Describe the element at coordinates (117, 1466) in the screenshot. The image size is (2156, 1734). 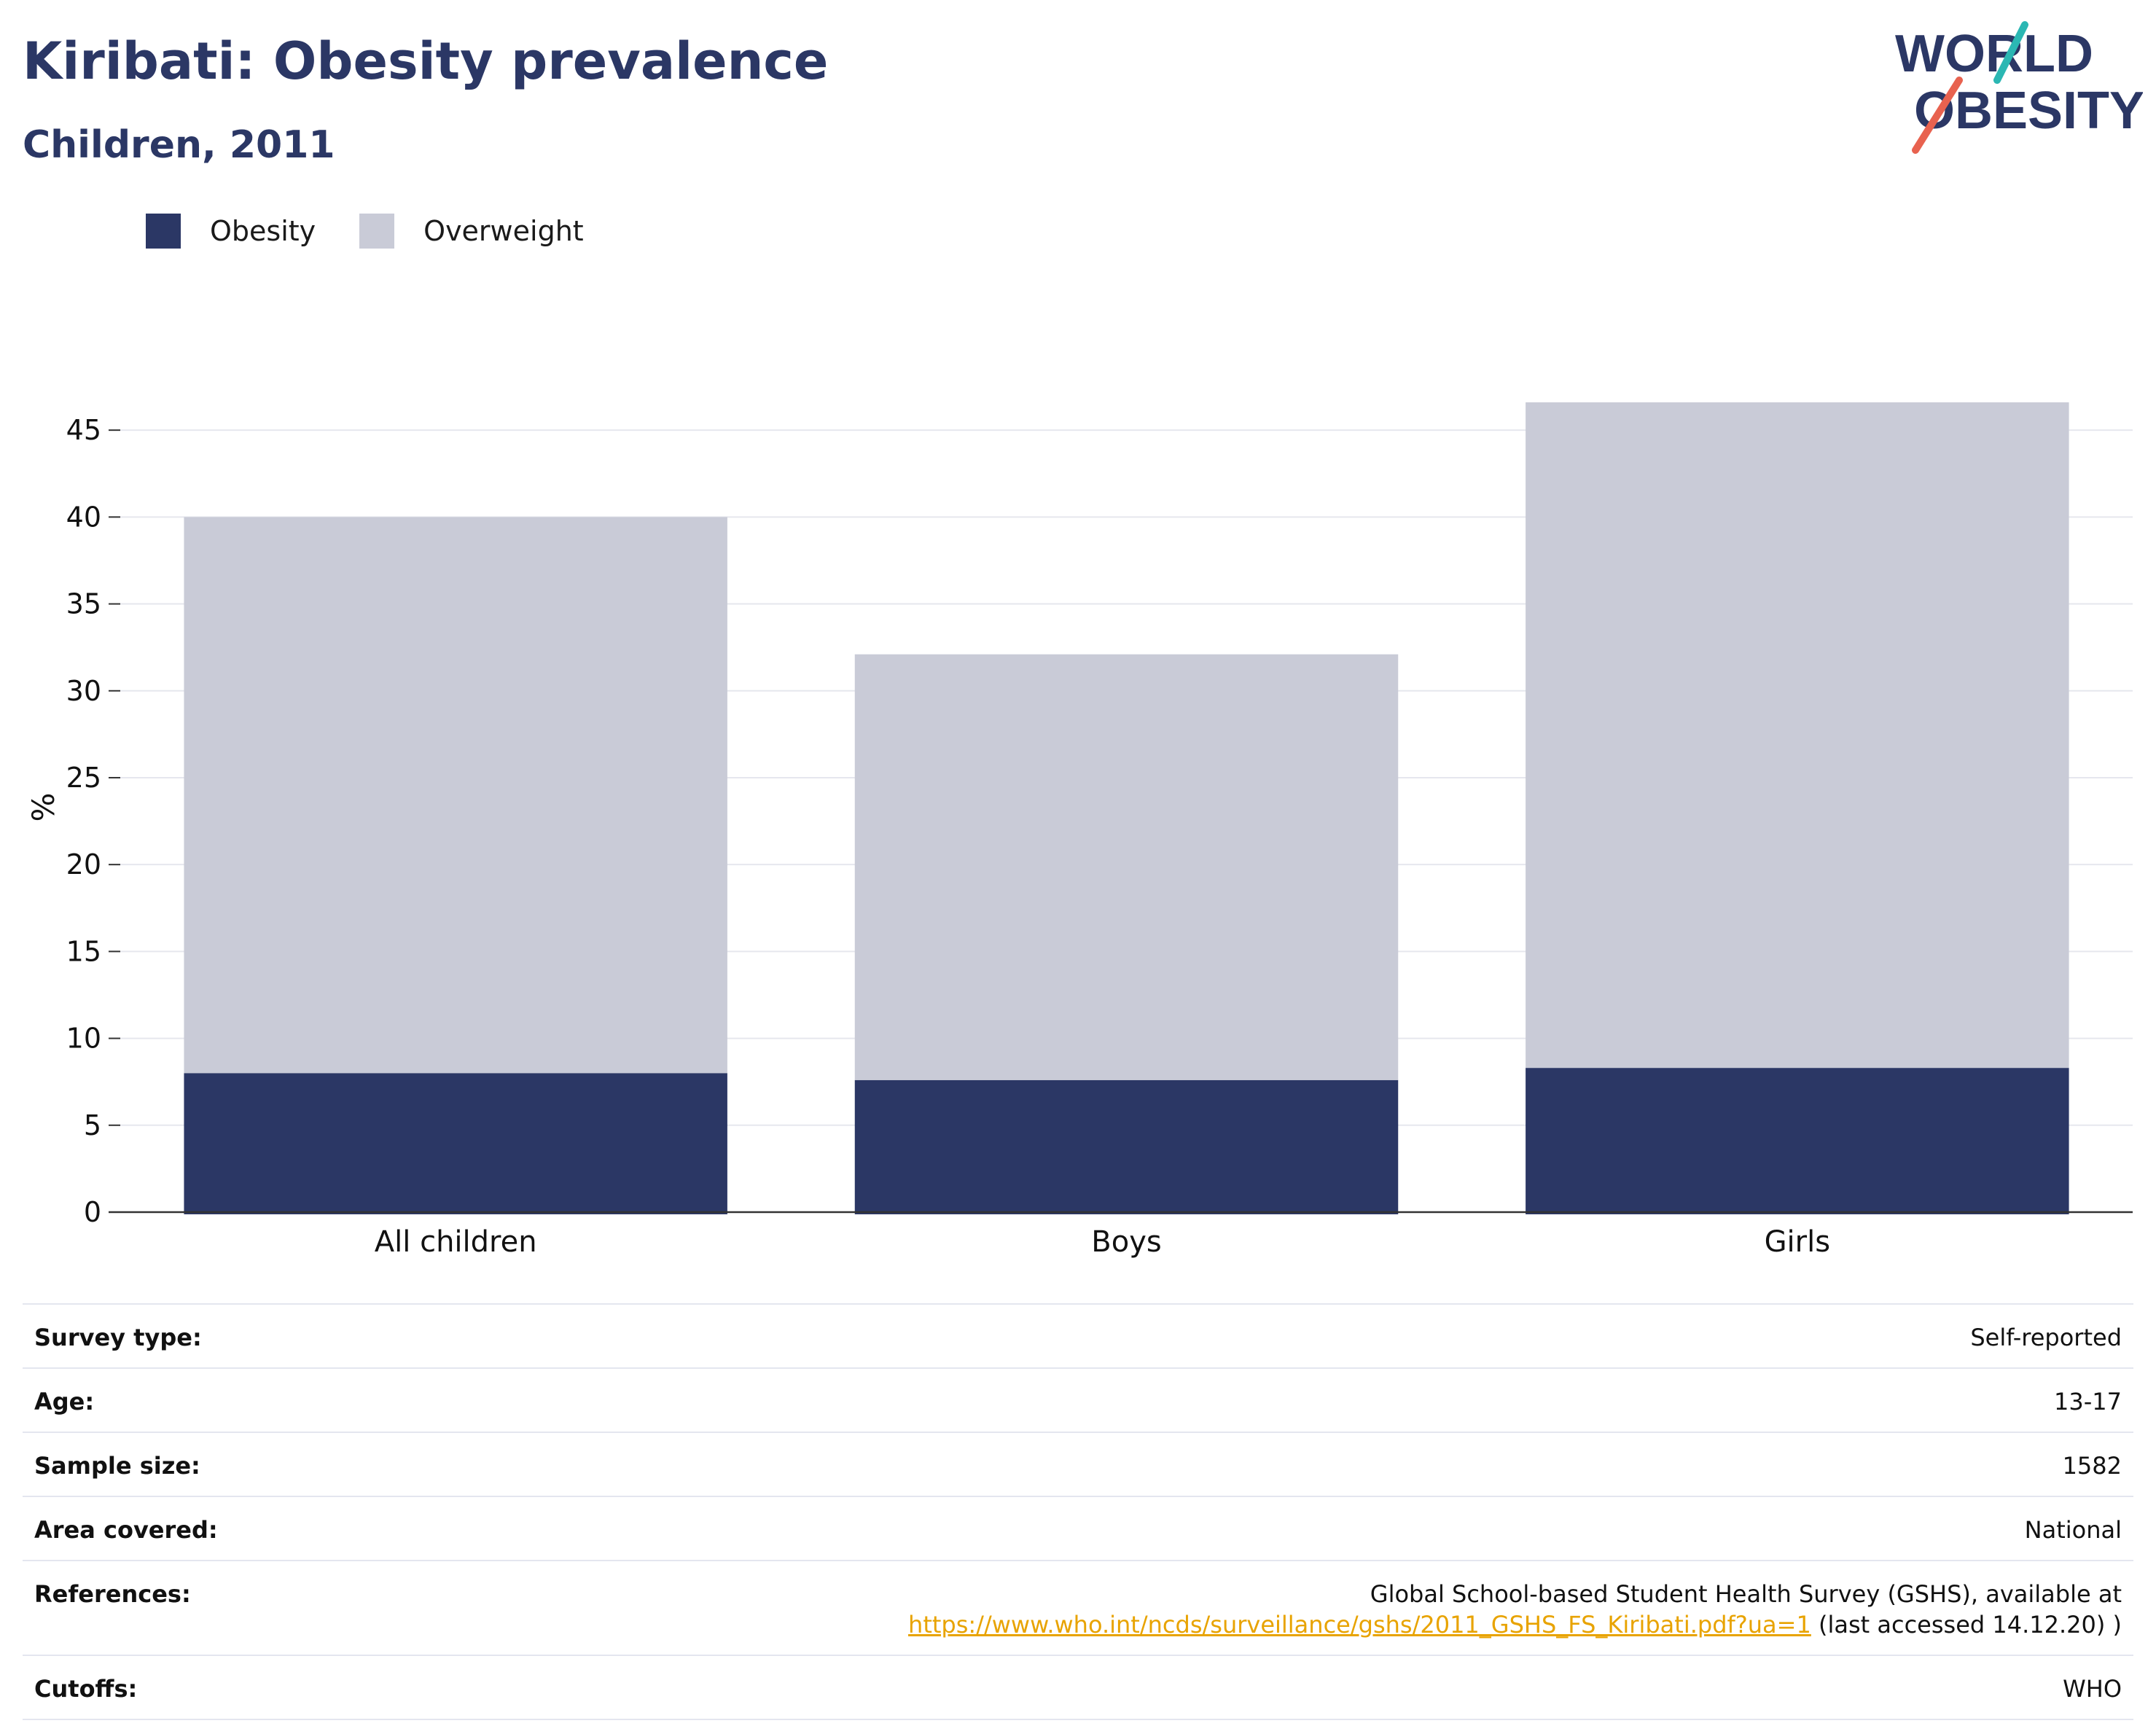
I see `sample-size-label: Sample size:` at that location.